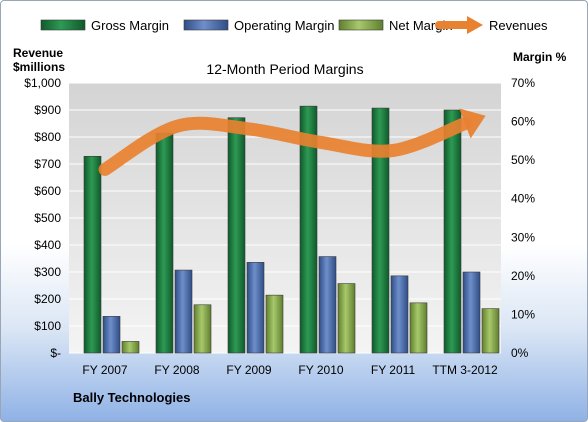 The image size is (588, 422). What do you see at coordinates (285, 146) in the screenshot?
I see `revenues-curve` at bounding box center [285, 146].